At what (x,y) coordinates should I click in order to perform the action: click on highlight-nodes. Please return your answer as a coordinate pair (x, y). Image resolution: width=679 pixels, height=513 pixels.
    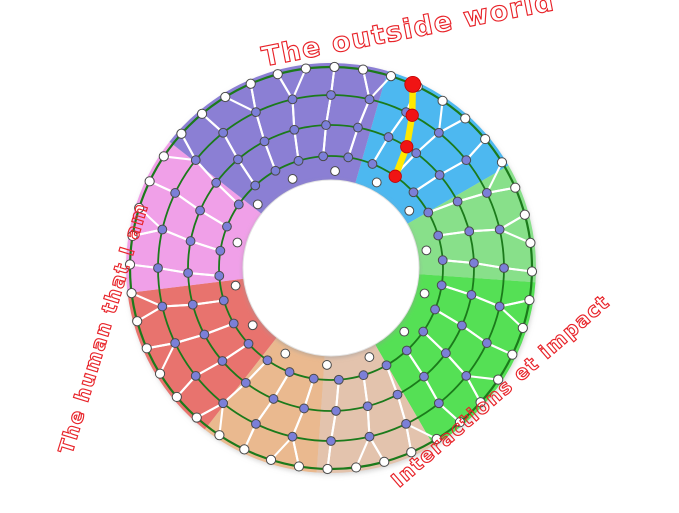
    Looking at the image, I should click on (405, 129).